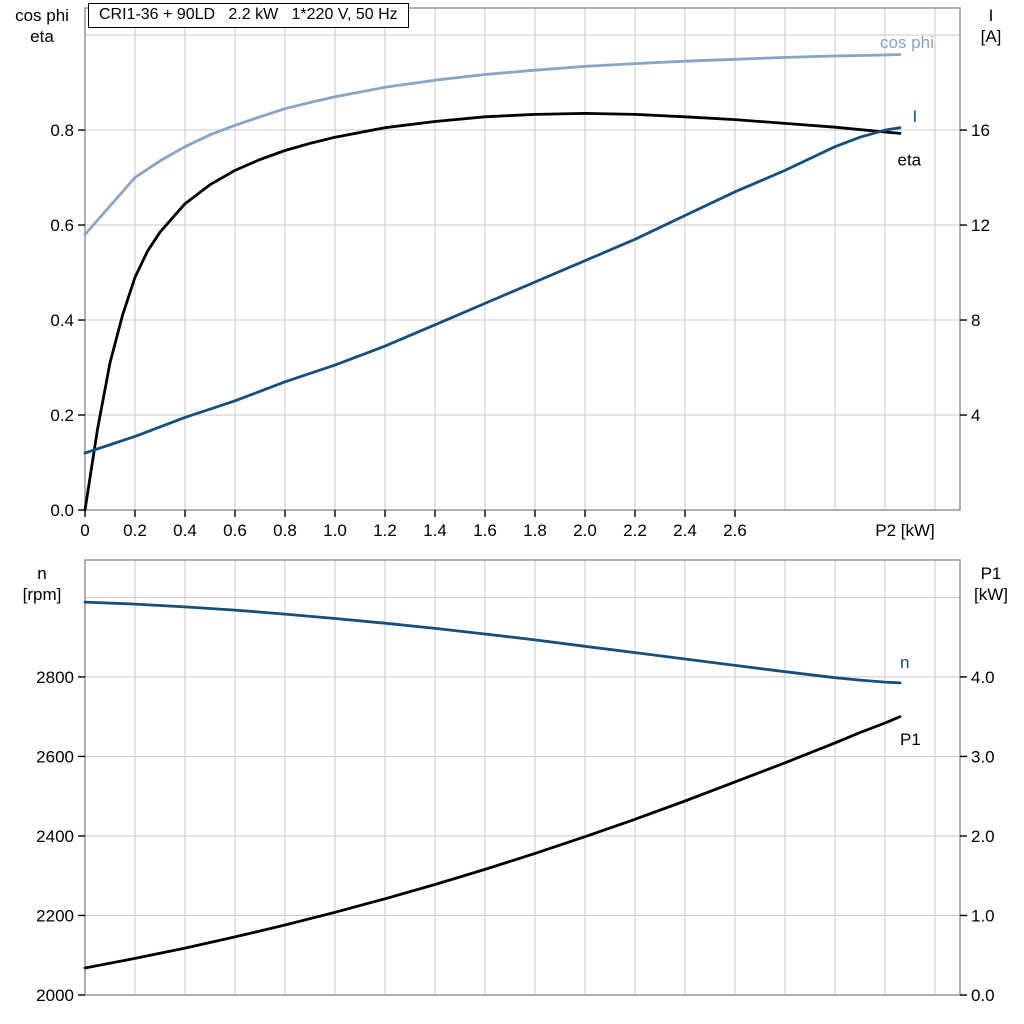 This screenshot has width=1024, height=1024. Describe the element at coordinates (135, 530) in the screenshot. I see `x-tick-label: 0.2` at that location.